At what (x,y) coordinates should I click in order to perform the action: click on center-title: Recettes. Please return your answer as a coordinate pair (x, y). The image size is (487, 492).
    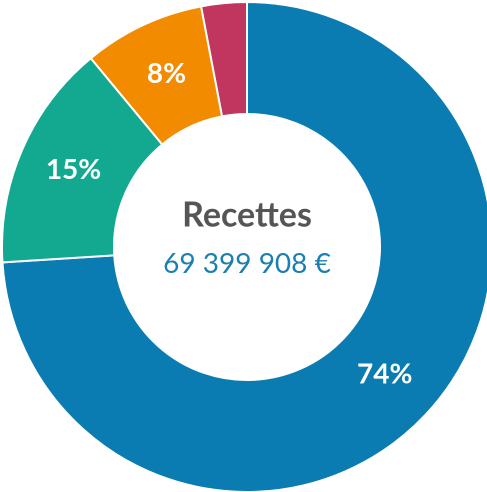
    Looking at the image, I should click on (247, 214).